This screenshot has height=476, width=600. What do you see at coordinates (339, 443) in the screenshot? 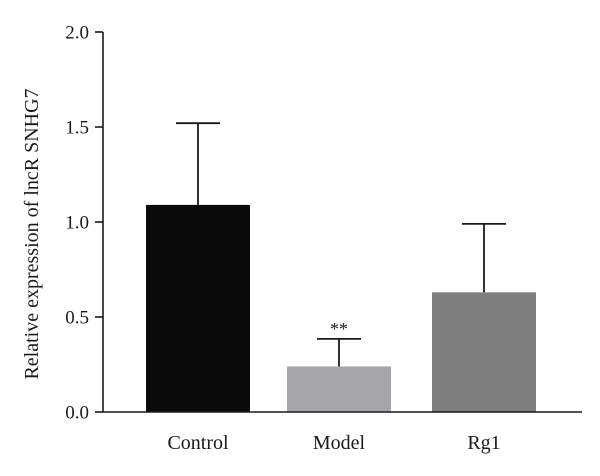
I see `x-category-label: Model` at bounding box center [339, 443].